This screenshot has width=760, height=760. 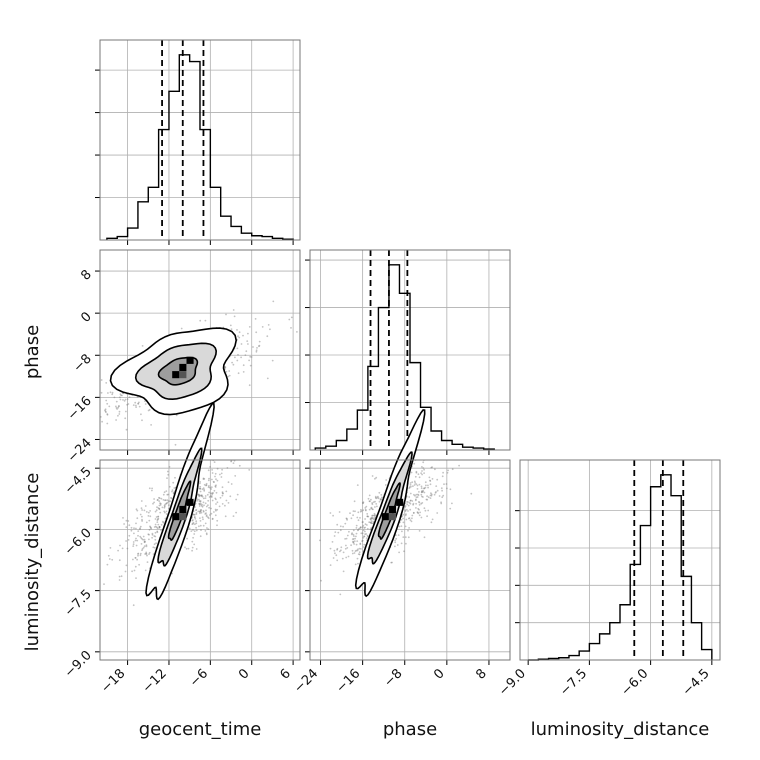 I want to click on y-tick-label: −7.5, so click(x=78, y=603).